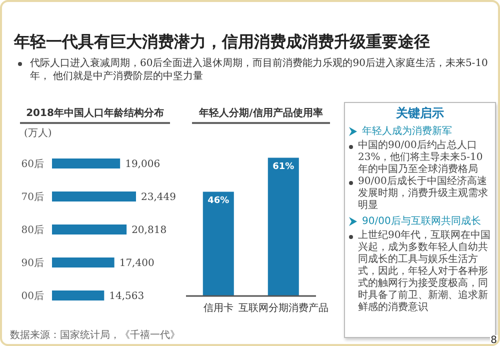 This screenshot has height=346, width=500. What do you see at coordinates (283, 308) in the screenshot?
I see `x-tick-label: 互联网分期消费产品` at bounding box center [283, 308].